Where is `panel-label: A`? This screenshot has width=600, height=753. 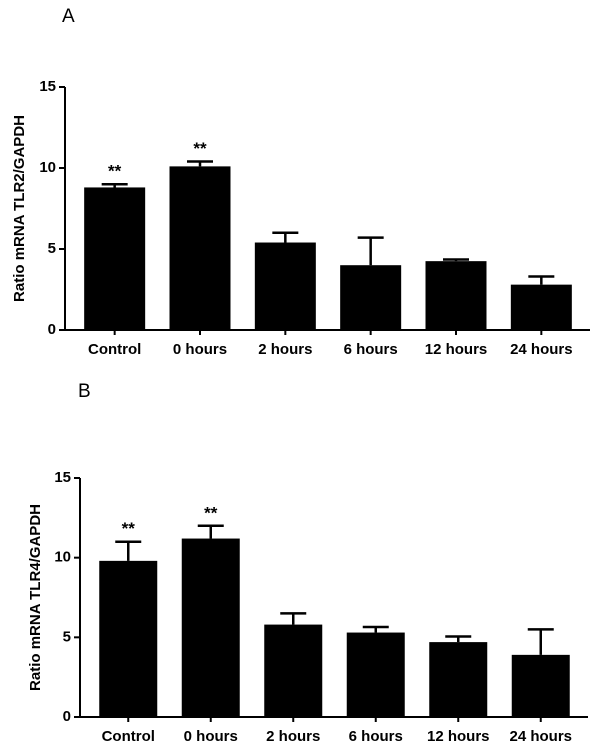
panel-label: A is located at coordinates (68, 16).